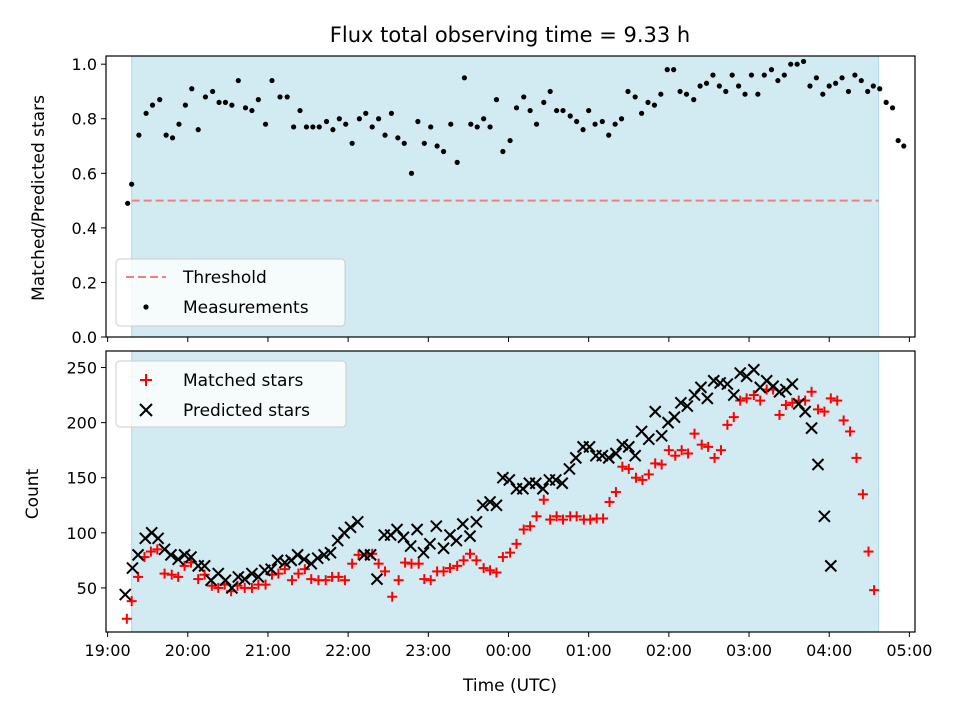  What do you see at coordinates (81, 533) in the screenshot?
I see `y-tick-label: 100` at bounding box center [81, 533].